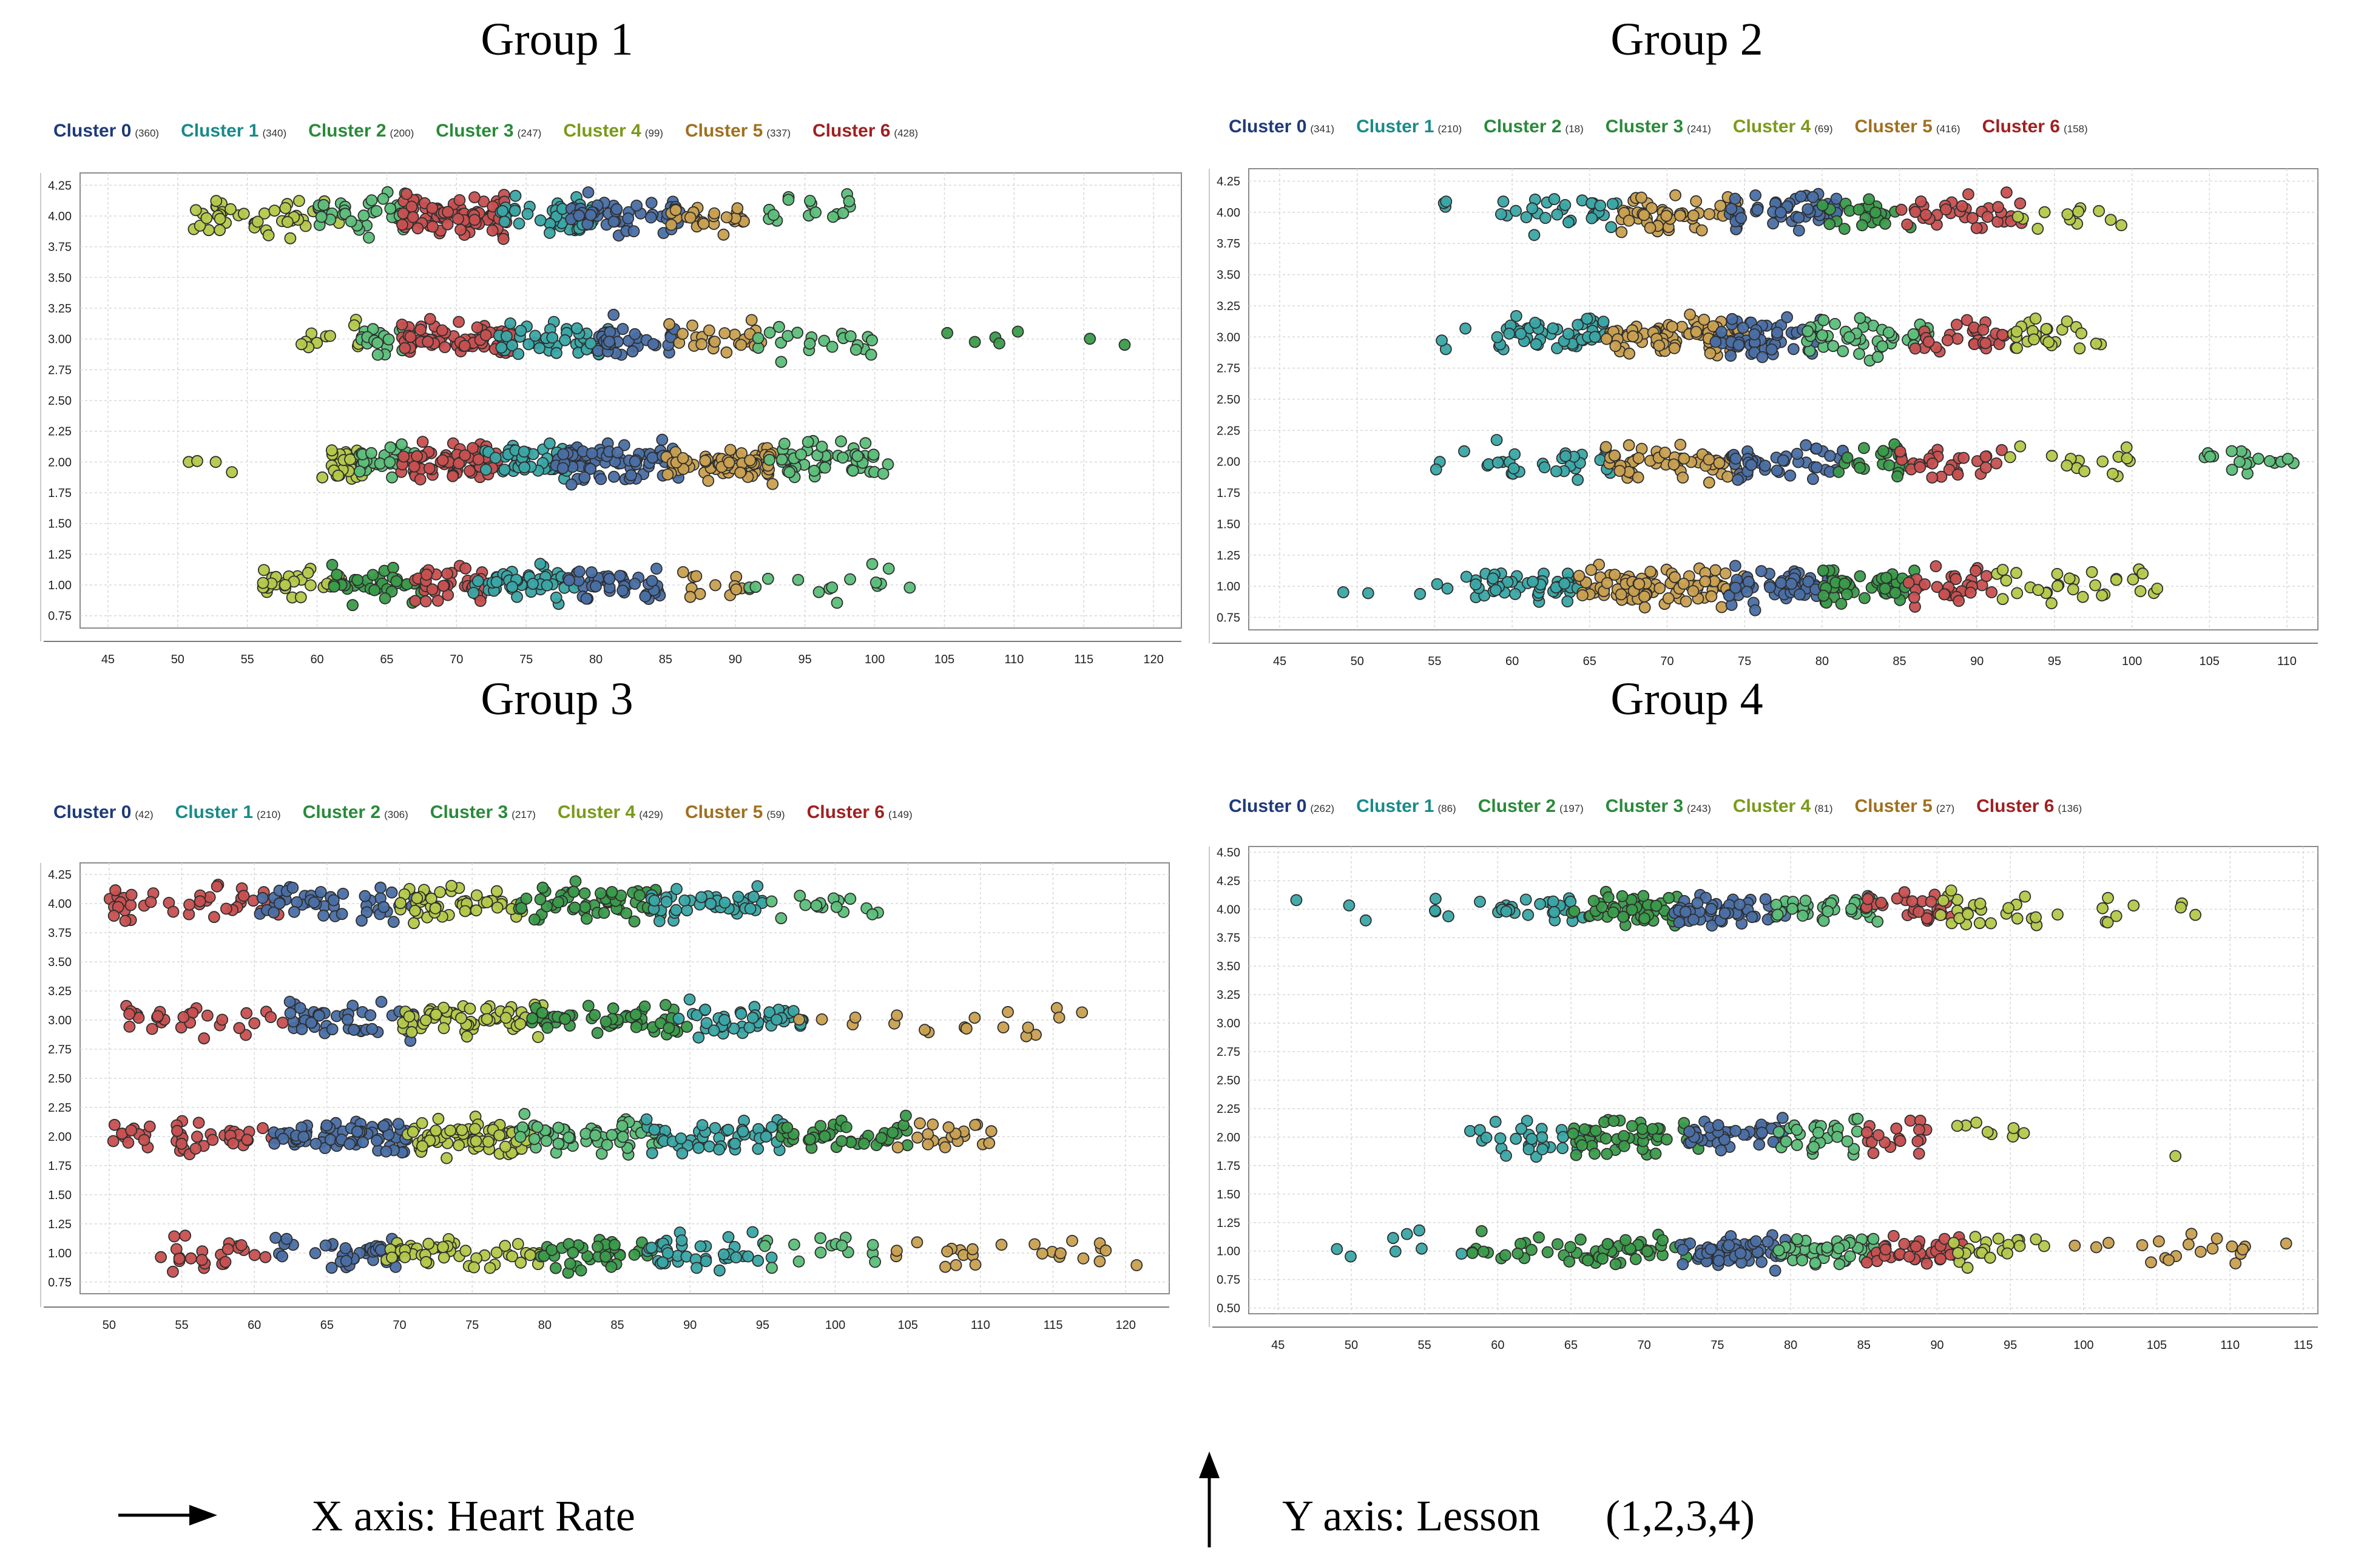 This screenshot has width=2364, height=1568. I want to click on y-tick-label: 1.50, so click(60, 524).